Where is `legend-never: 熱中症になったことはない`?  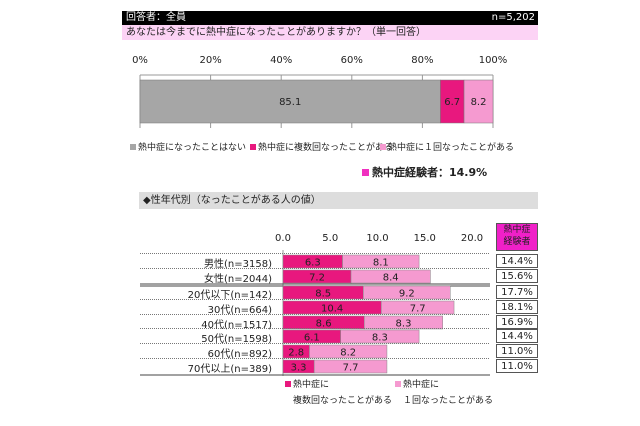 legend-never: 熱中症になったことはない is located at coordinates (188, 146).